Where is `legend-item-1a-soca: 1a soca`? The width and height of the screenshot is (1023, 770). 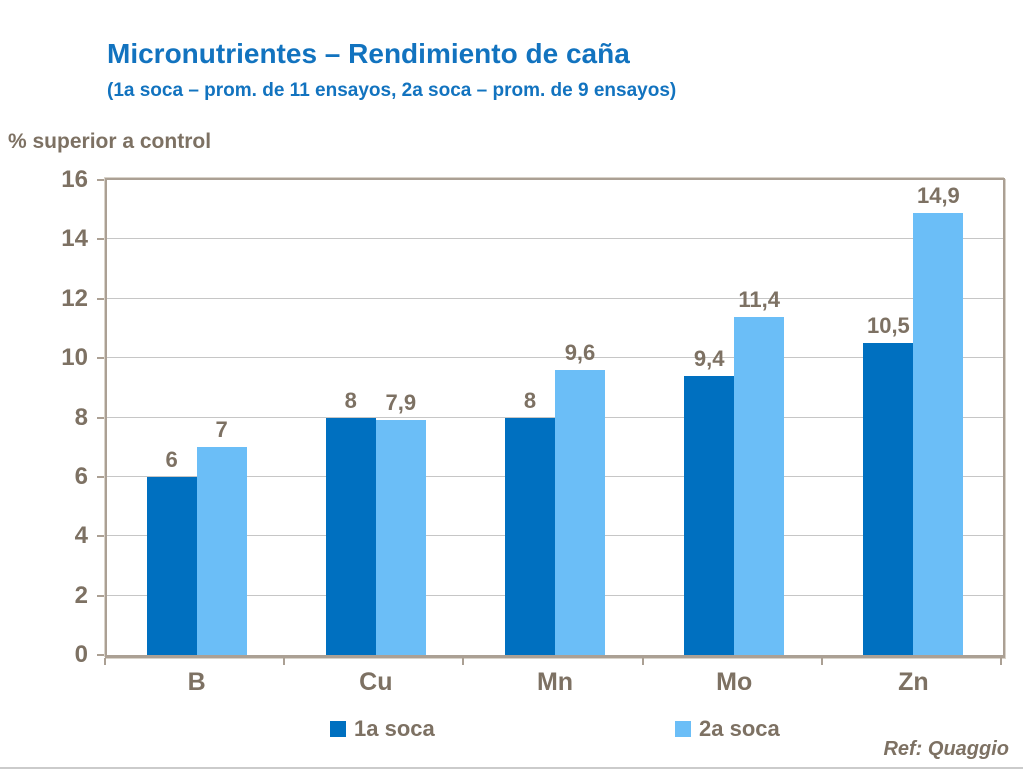 legend-item-1a-soca: 1a soca is located at coordinates (382, 729).